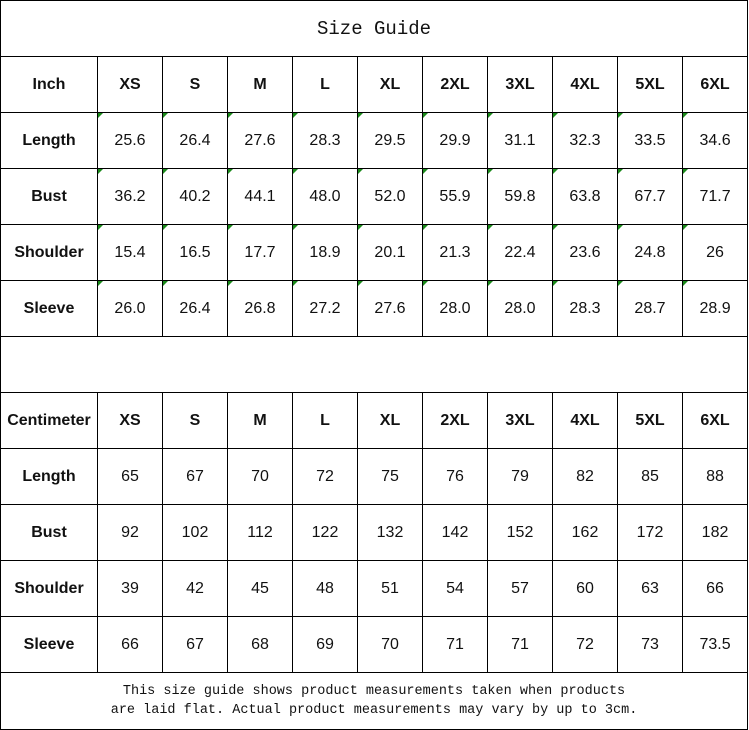 The width and height of the screenshot is (749, 730). Describe the element at coordinates (130, 140) in the screenshot. I see `measurement-cell: 25.6` at that location.